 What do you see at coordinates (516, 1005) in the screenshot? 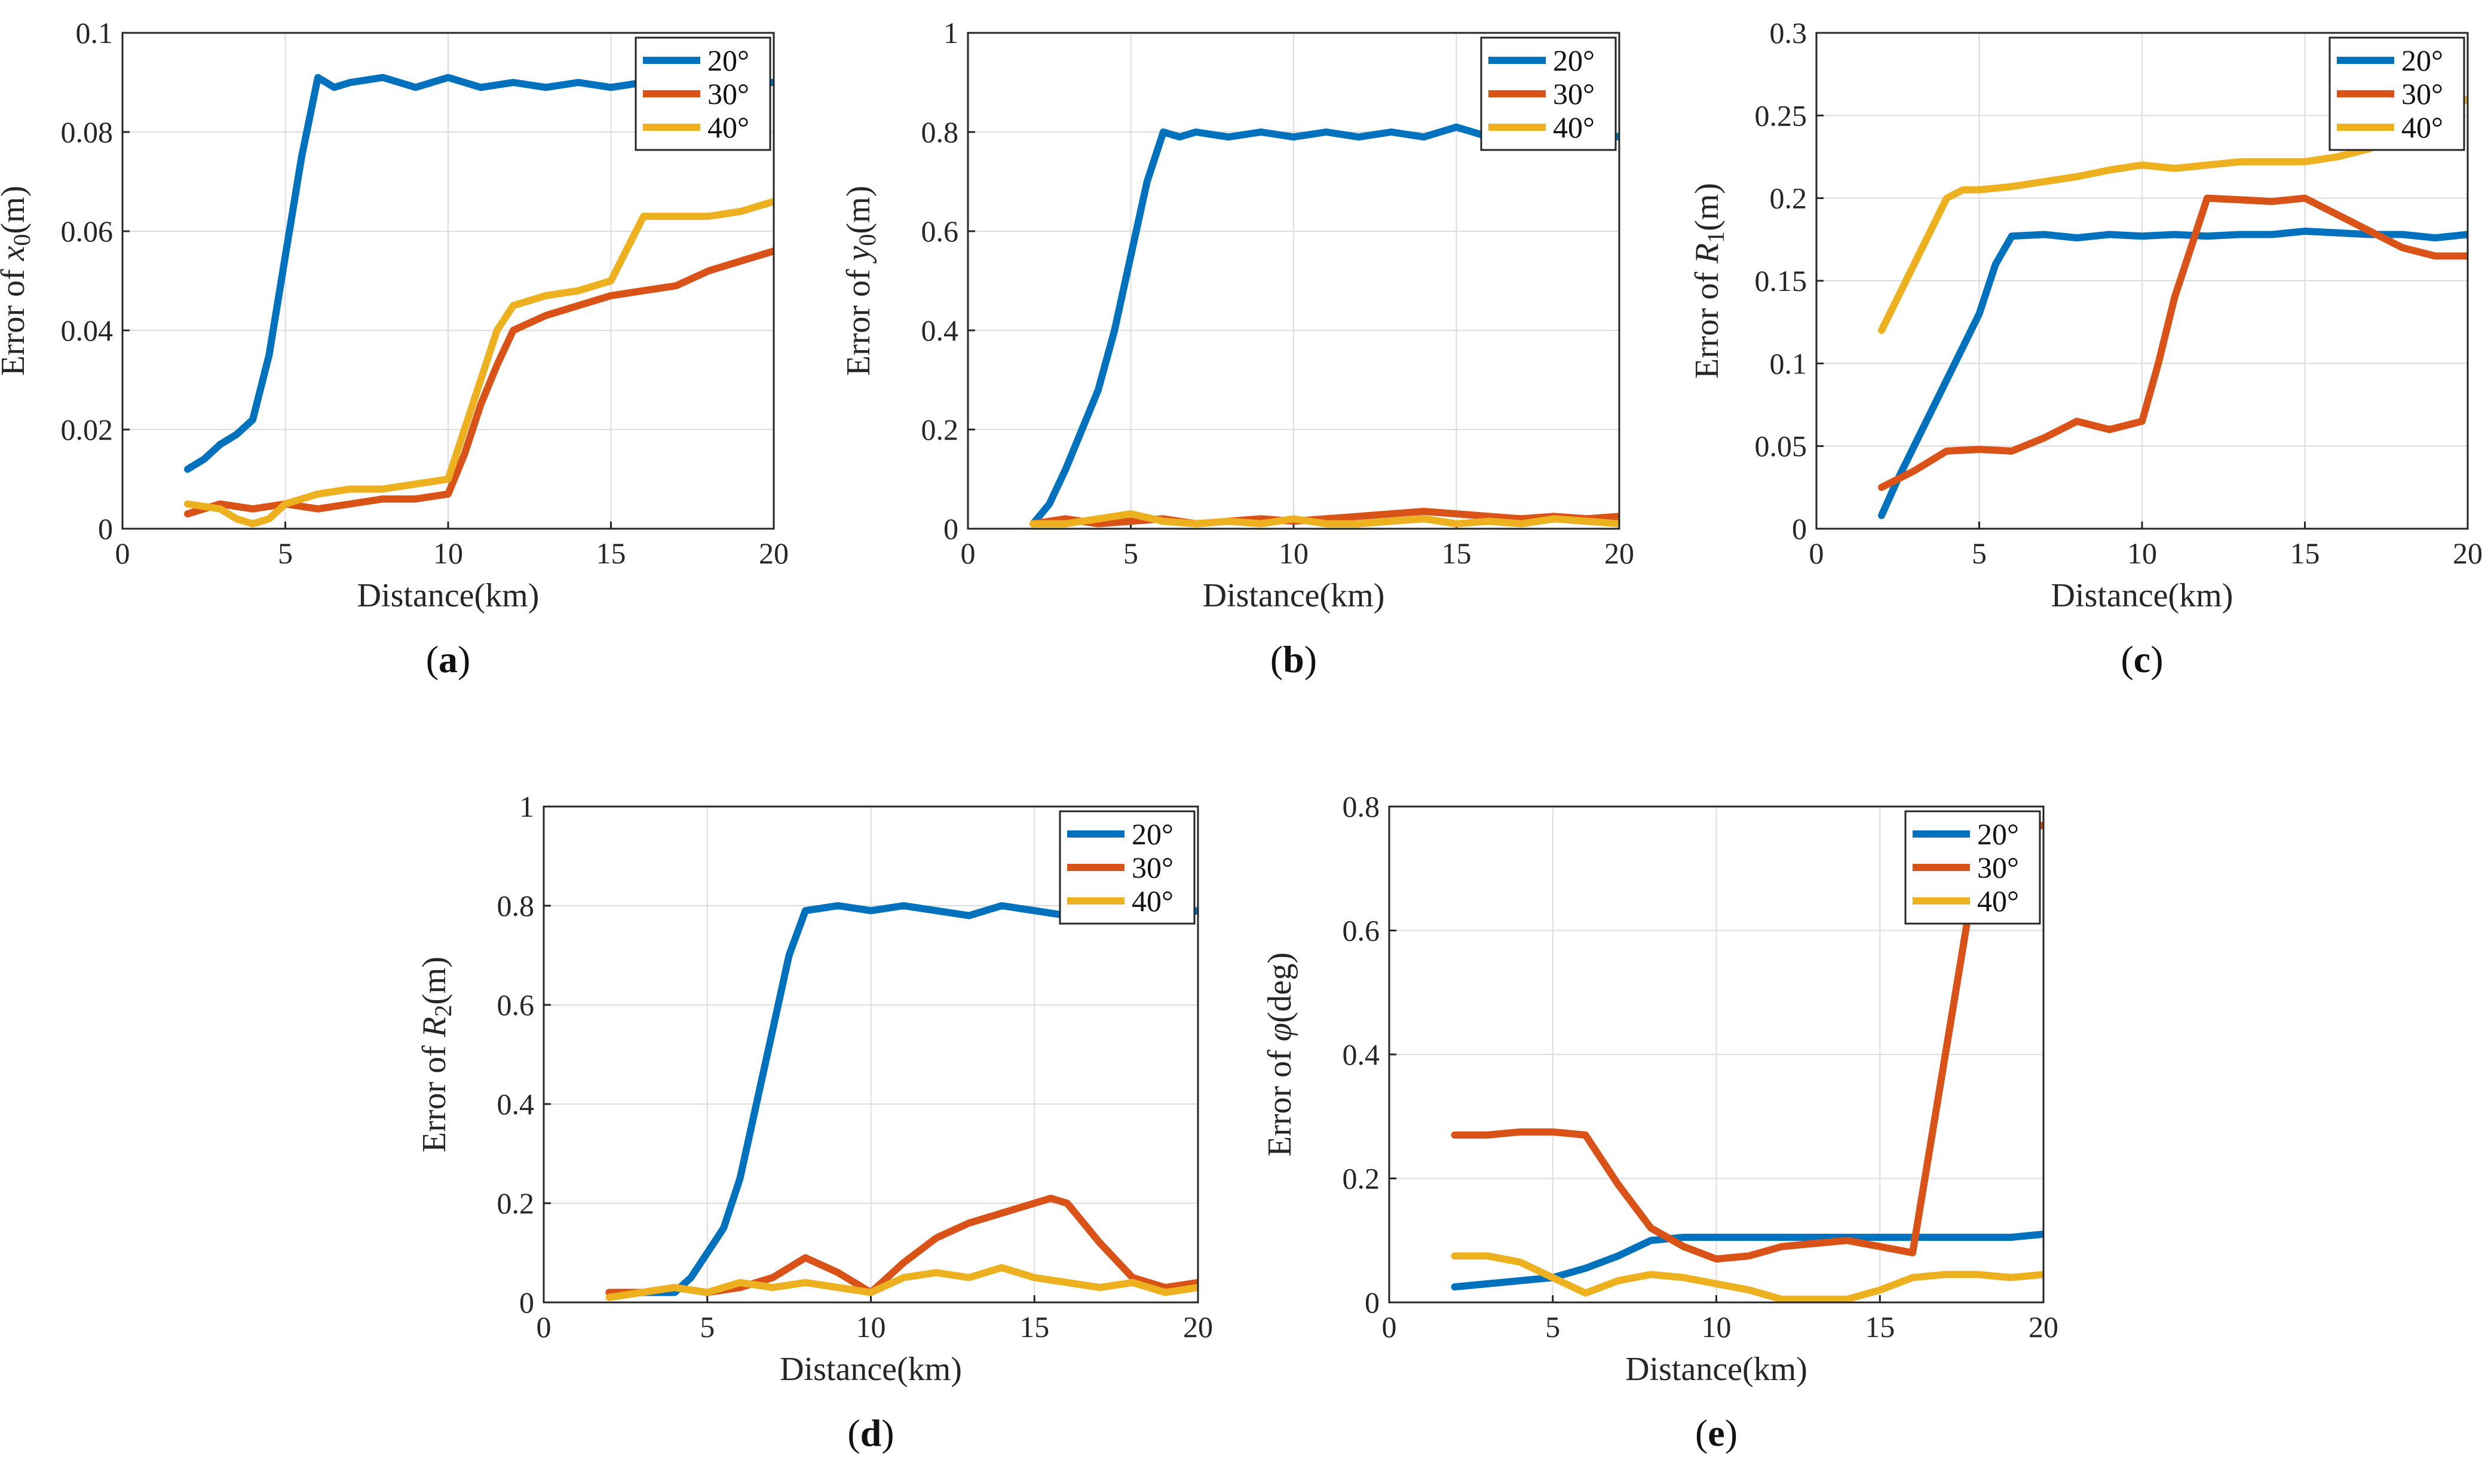
I see `y-tick-label: 0.6` at bounding box center [516, 1005].